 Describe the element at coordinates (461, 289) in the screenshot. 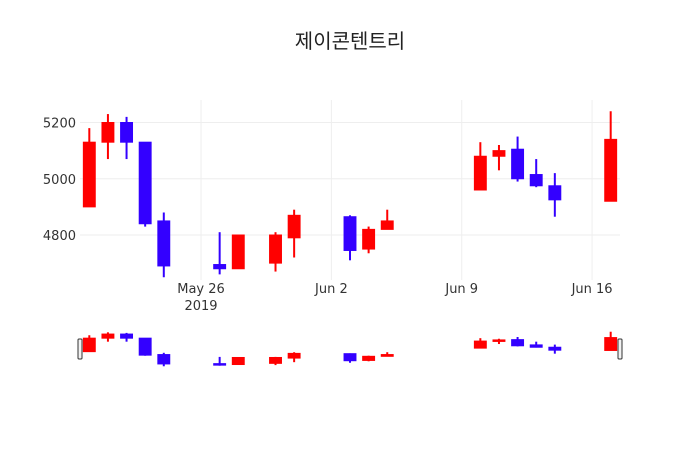

I see `x-tick-label: Jun 9` at that location.